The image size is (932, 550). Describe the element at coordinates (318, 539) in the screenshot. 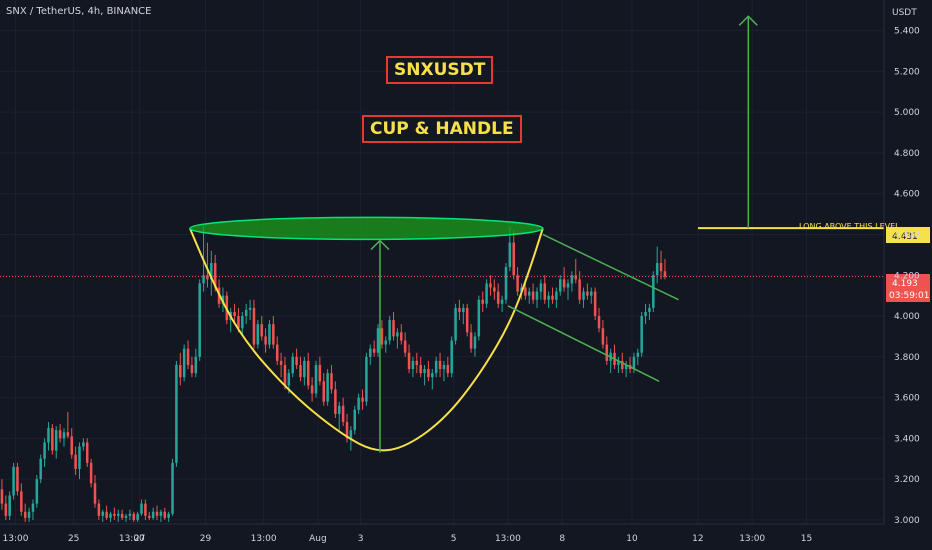

I see `time-tick-label: Aug` at that location.